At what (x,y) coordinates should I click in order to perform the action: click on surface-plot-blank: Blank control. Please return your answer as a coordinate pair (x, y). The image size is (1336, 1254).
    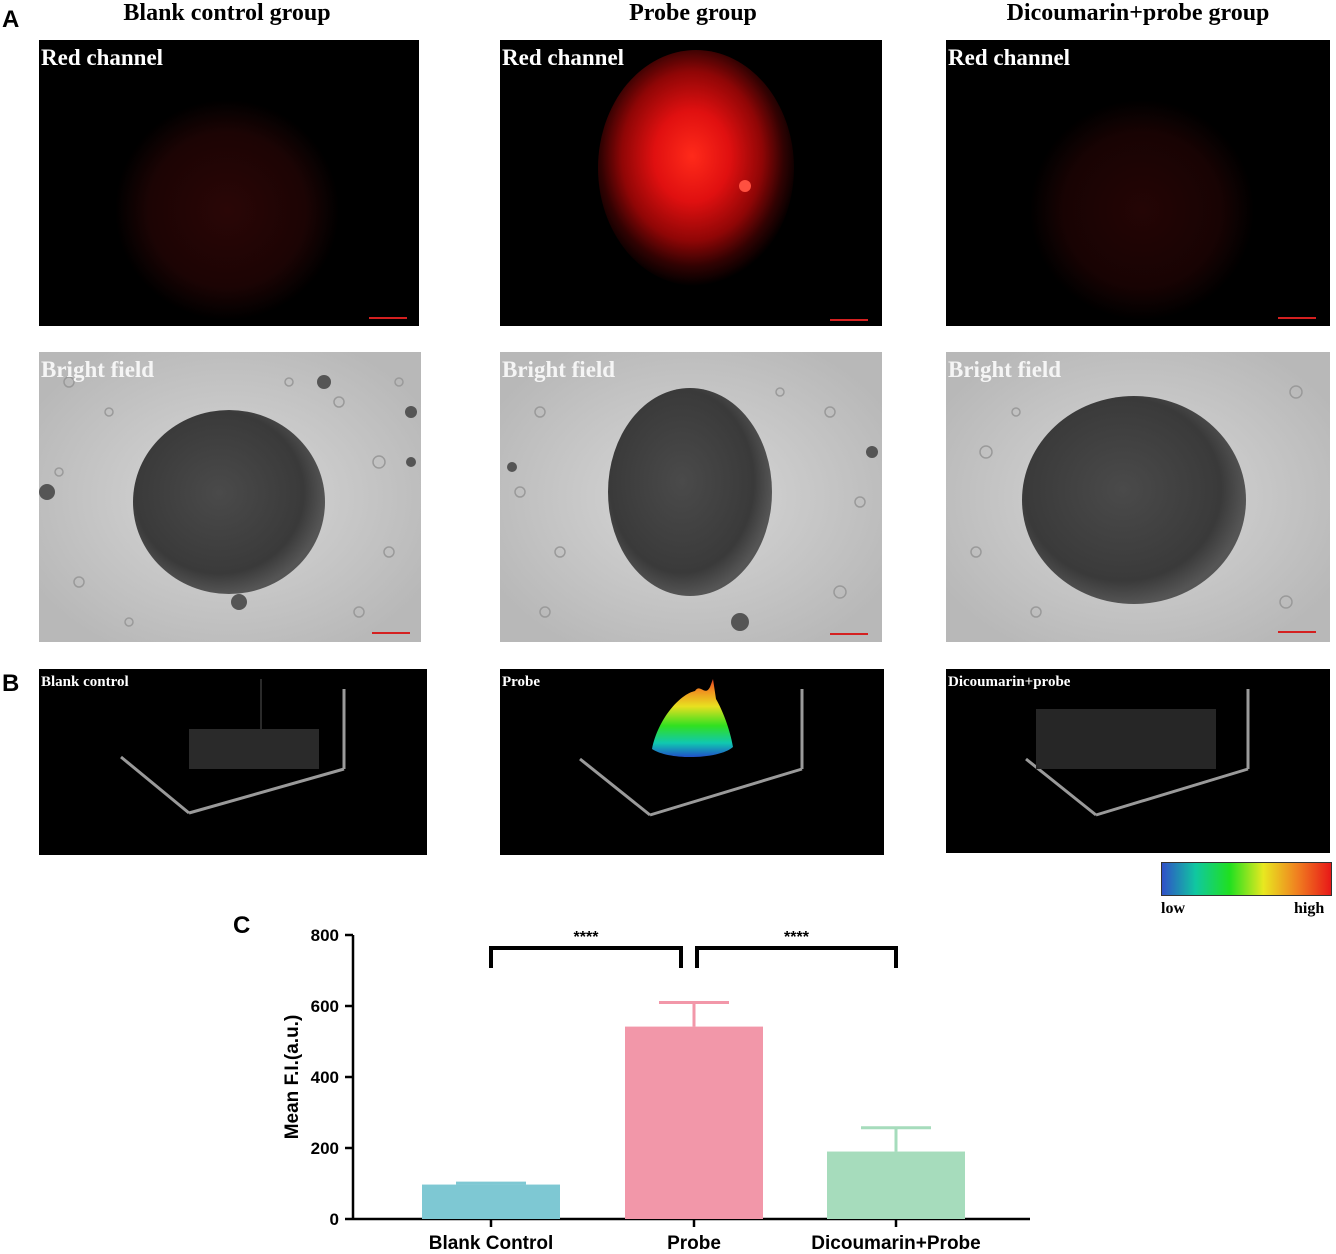
    Looking at the image, I should click on (233, 762).